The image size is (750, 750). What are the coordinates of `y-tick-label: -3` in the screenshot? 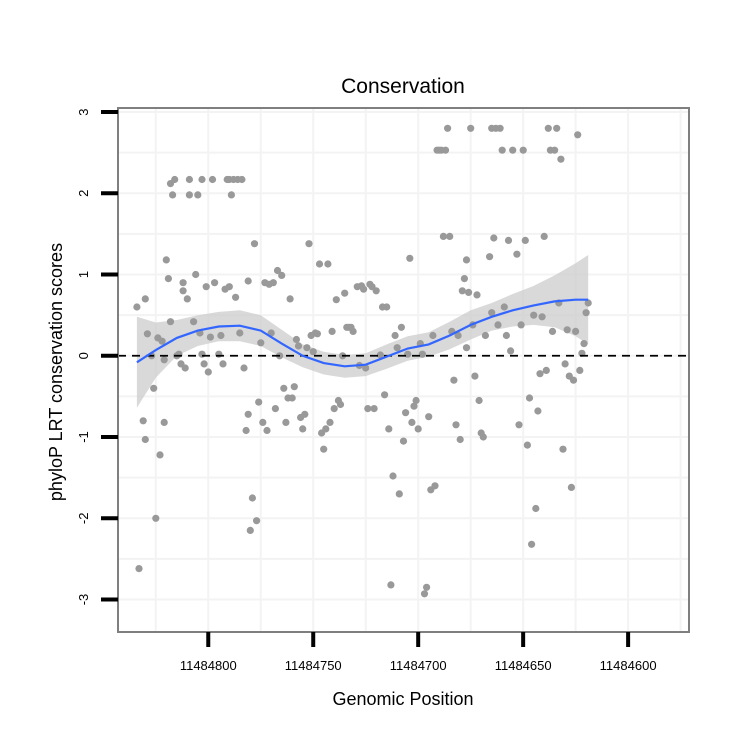 It's located at (83, 600).